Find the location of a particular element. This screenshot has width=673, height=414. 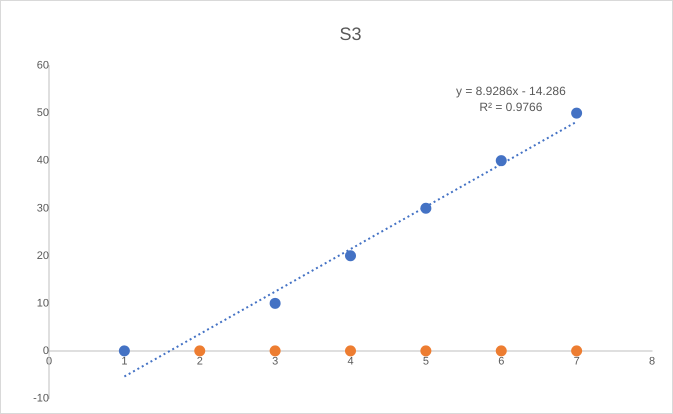

x-tick-label: 4 is located at coordinates (350, 361).